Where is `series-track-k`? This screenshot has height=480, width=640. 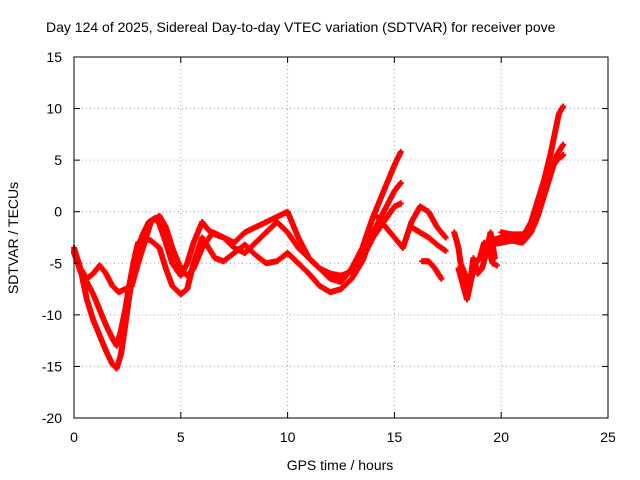
series-track-k is located at coordinates (532, 194).